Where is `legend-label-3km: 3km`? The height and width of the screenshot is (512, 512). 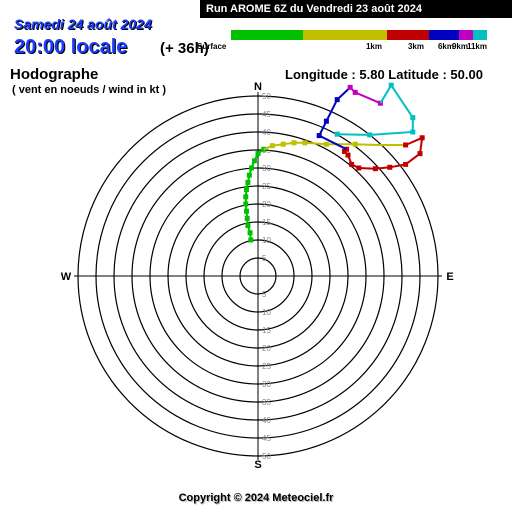
legend-label-3km: 3km is located at coordinates (416, 46).